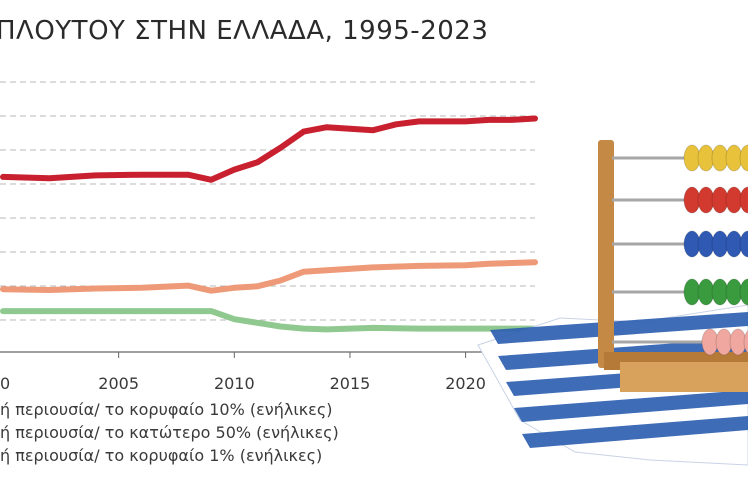  What do you see at coordinates (244, 31) in the screenshot?
I see `chart-title: ΠΛΟΥΤΟΥ ΣΤΗΝ ΕΛΛΑΔΑ, 1995-2023` at bounding box center [244, 31].